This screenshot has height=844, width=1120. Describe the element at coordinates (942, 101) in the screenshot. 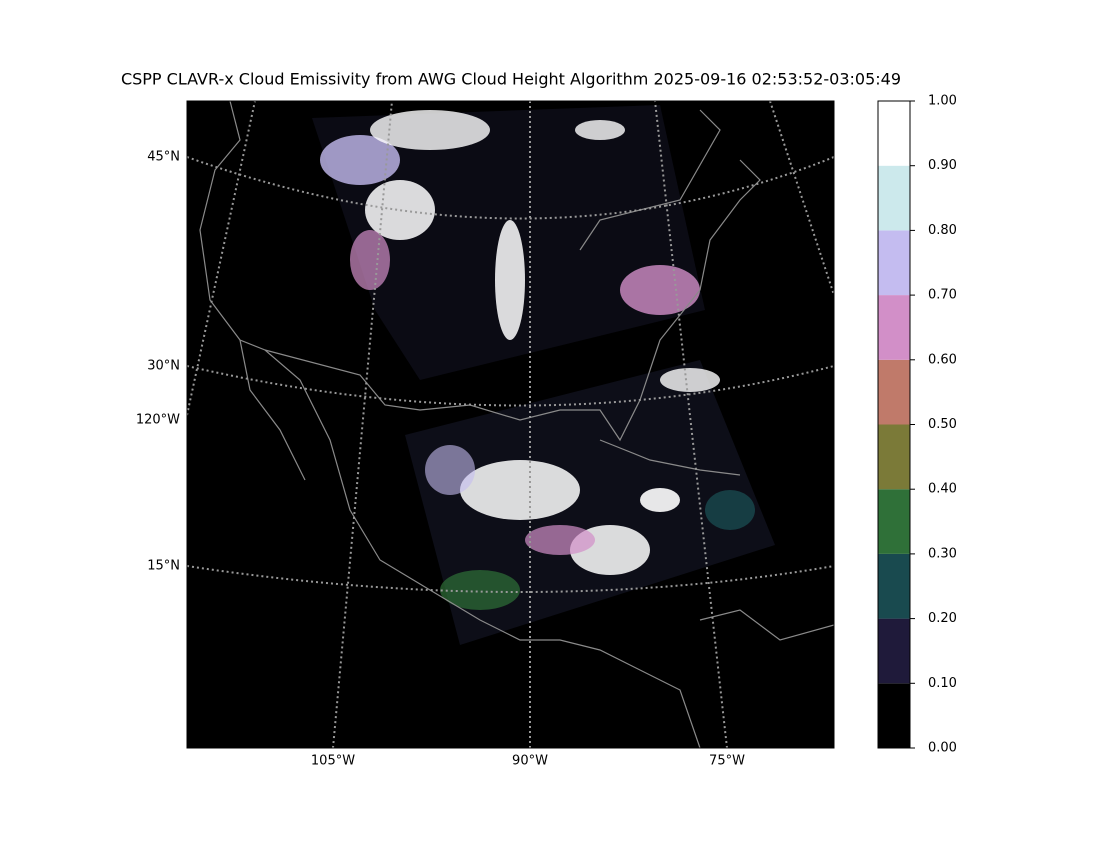

I see `colorbar-tick-label: 1.00` at that location.